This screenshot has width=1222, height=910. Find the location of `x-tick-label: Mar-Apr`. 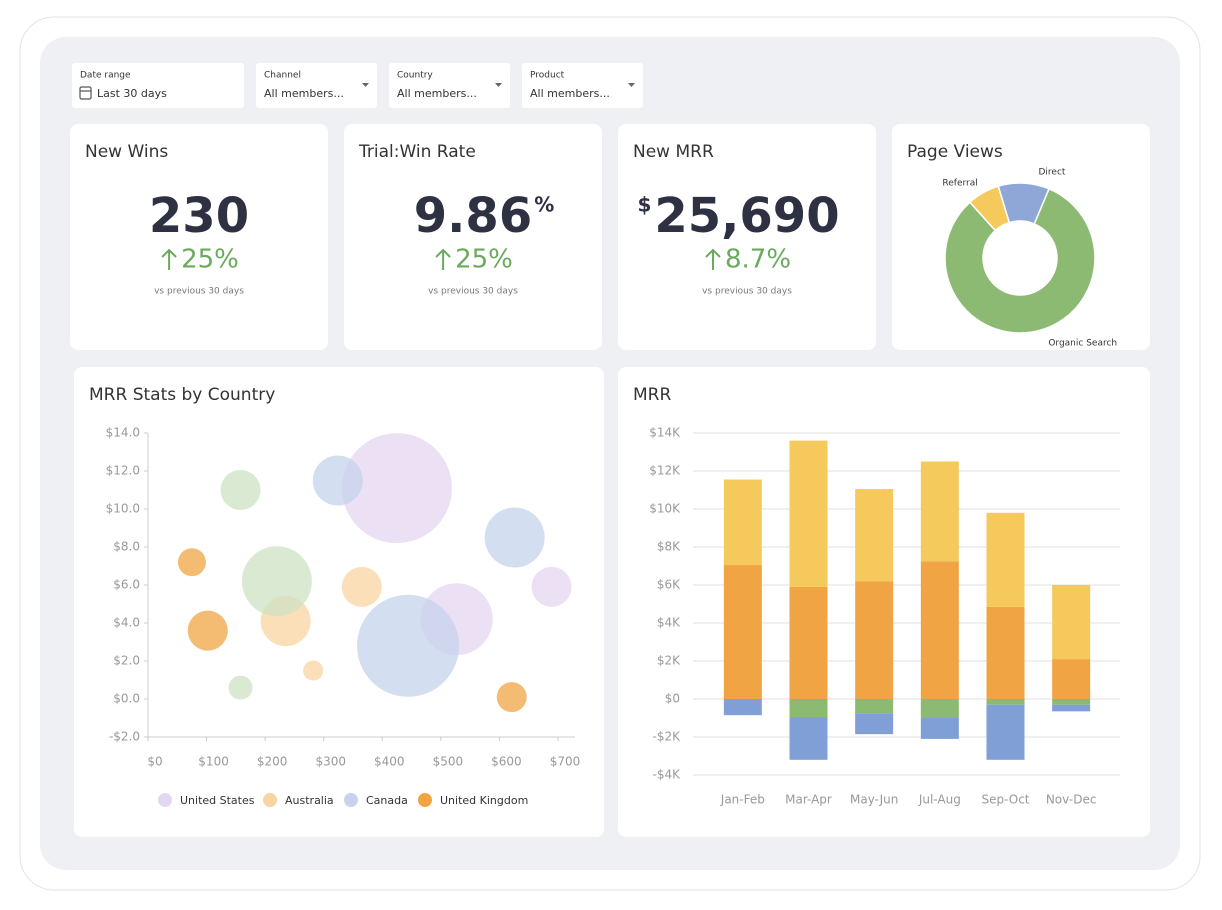

x-tick-label: Mar-Apr is located at coordinates (808, 800).